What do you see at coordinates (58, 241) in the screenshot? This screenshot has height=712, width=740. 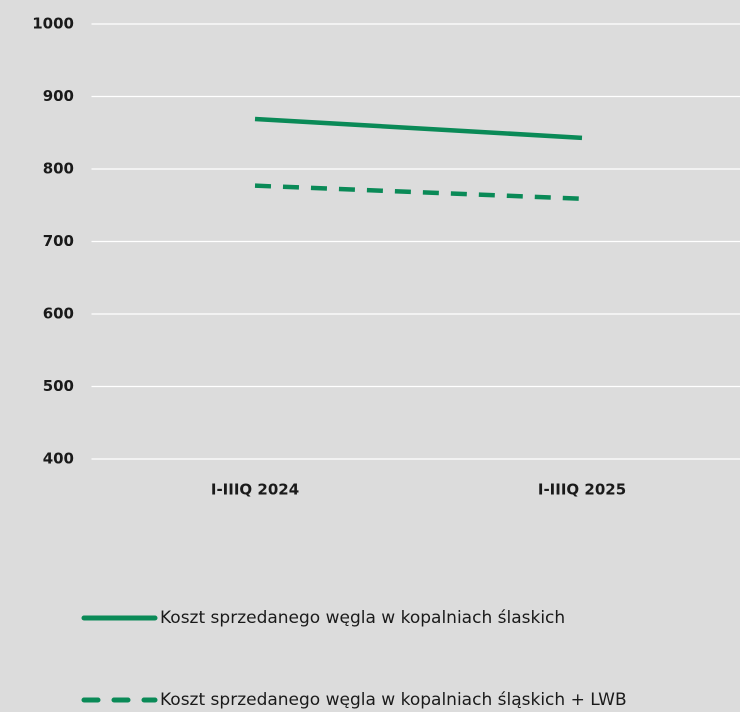 I see `y-tick-label: 700` at bounding box center [58, 241].